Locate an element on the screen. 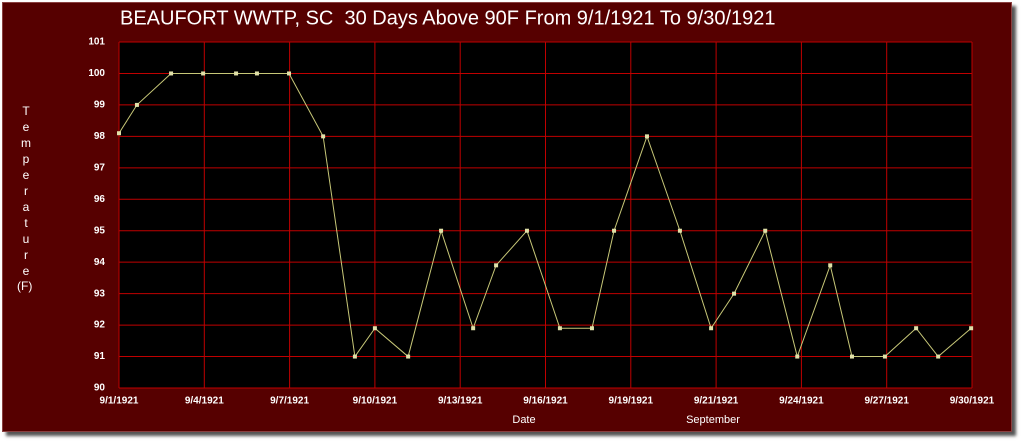 This screenshot has height=444, width=1024. x-tick-label: 9/1/1921 is located at coordinates (119, 401).